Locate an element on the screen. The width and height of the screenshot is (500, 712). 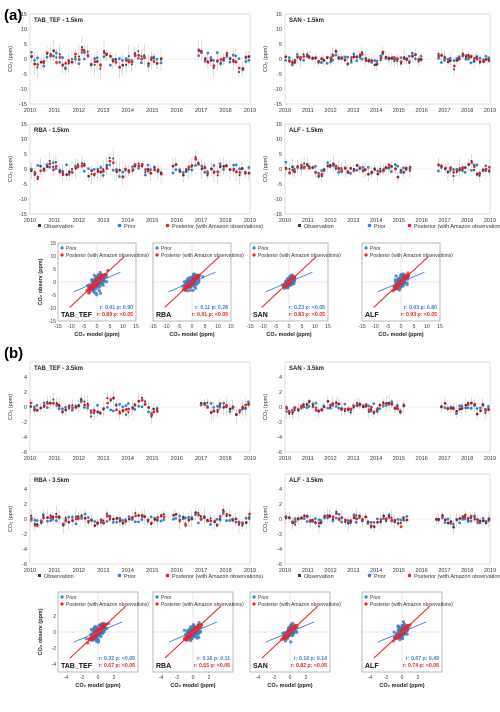
x-tick-label: 2019 is located at coordinates (490, 459).